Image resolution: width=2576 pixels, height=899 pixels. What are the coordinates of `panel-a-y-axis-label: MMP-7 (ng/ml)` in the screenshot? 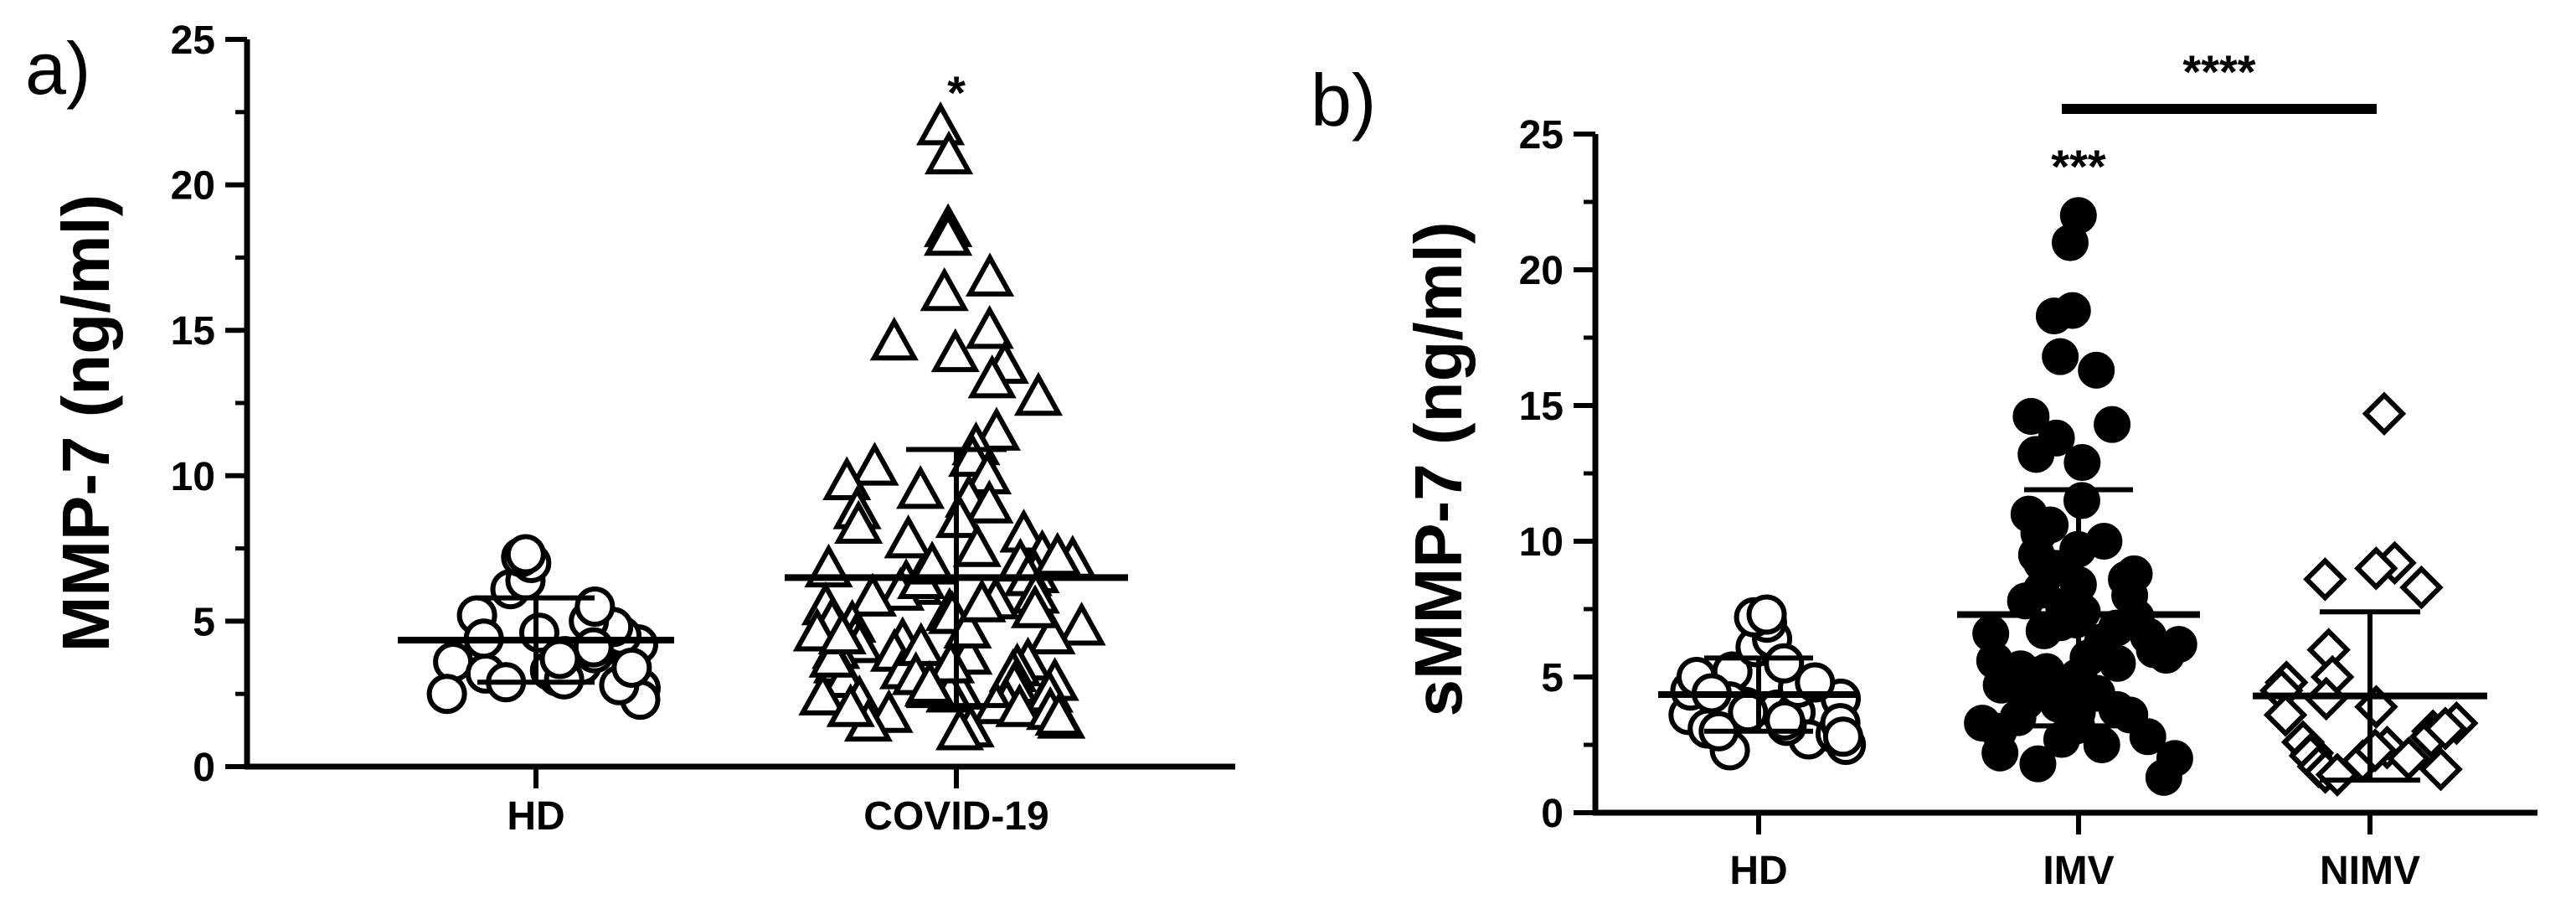 It's located at (86, 423).